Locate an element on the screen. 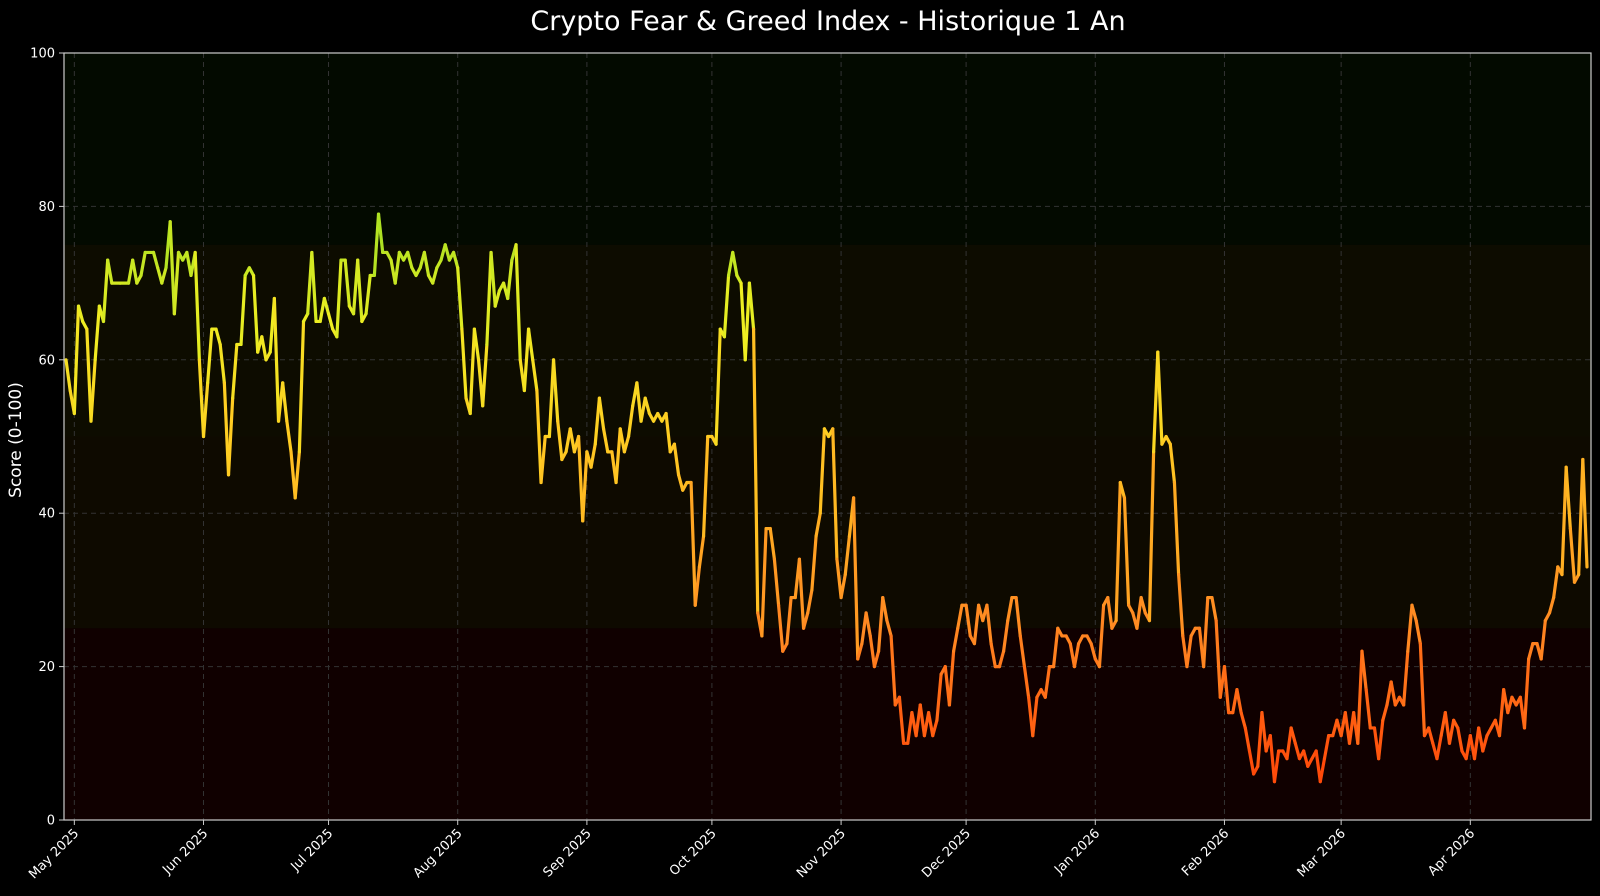 The image size is (1600, 896). y-tick-label-3: 60 is located at coordinates (46, 360).